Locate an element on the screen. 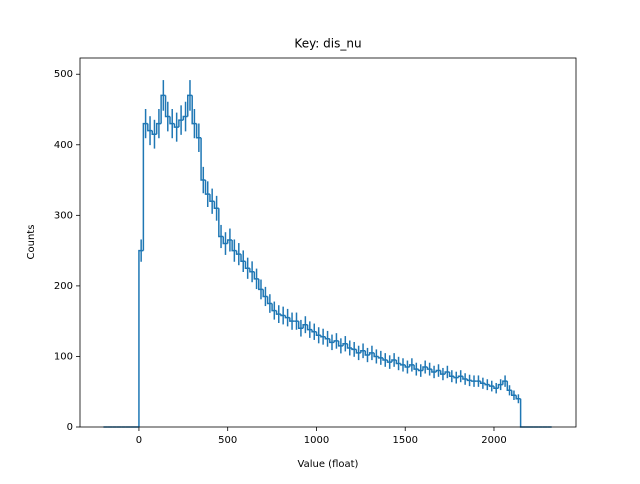 This screenshot has height=484, width=640. y-tick-label: 500 is located at coordinates (63, 74).